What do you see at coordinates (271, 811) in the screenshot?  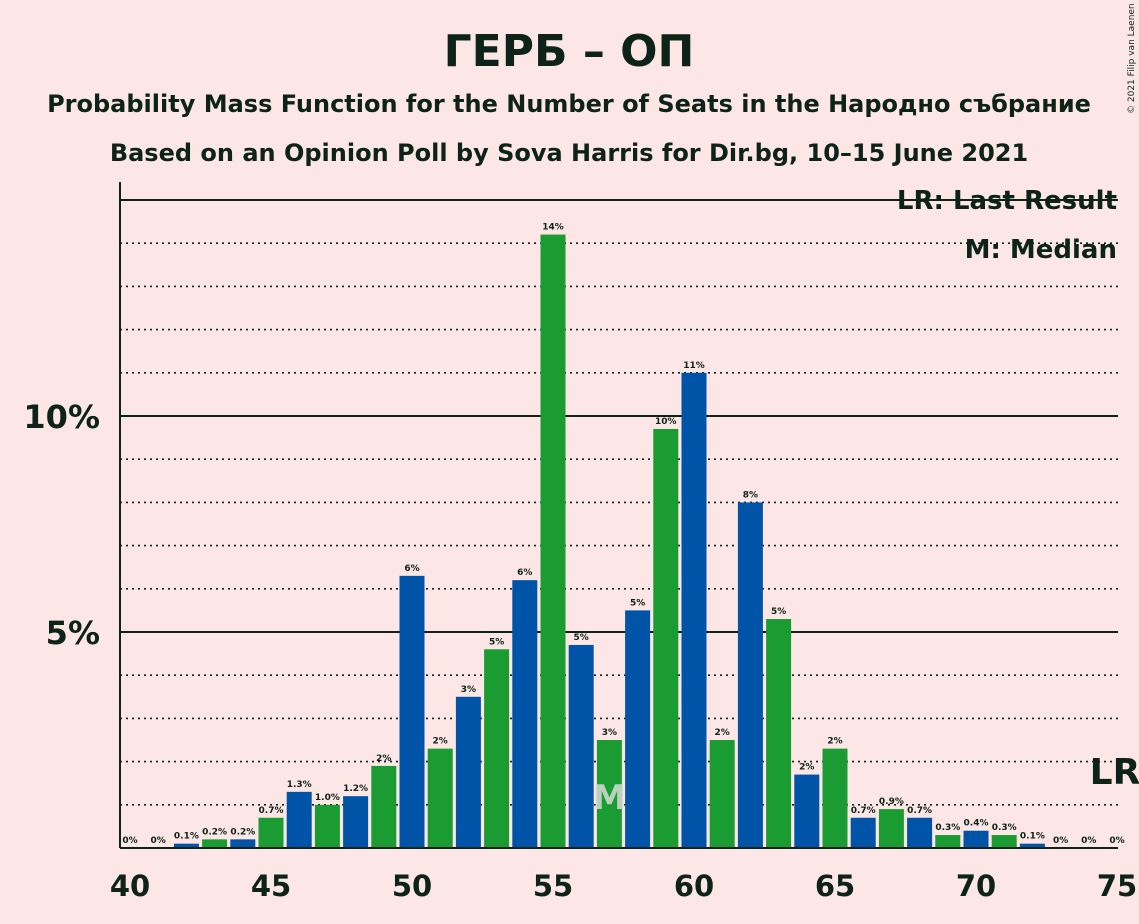 I see `data-label-45: 0.7%` at bounding box center [271, 811].